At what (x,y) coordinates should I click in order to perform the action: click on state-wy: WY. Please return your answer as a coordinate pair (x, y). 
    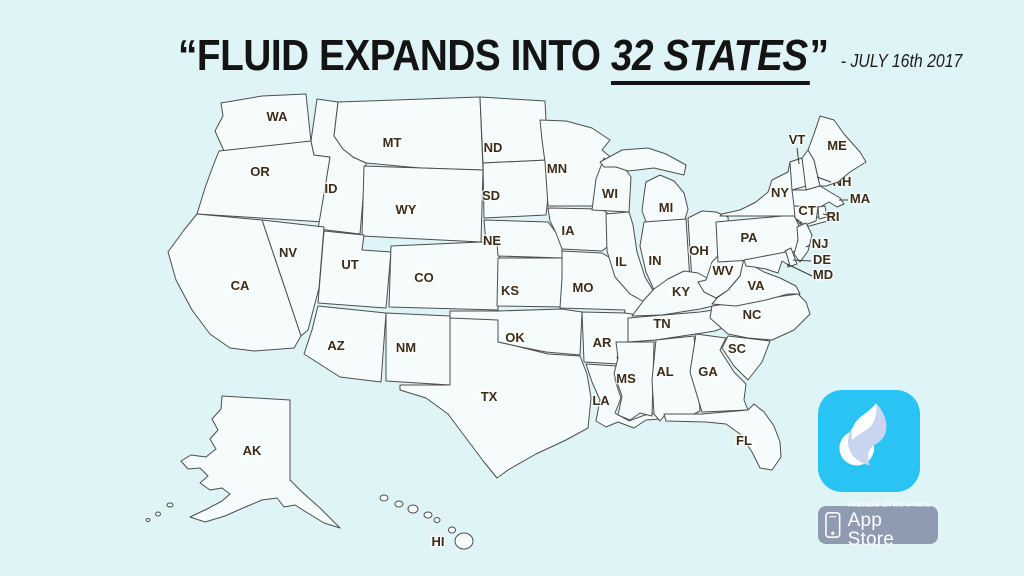
    Looking at the image, I should click on (422, 204).